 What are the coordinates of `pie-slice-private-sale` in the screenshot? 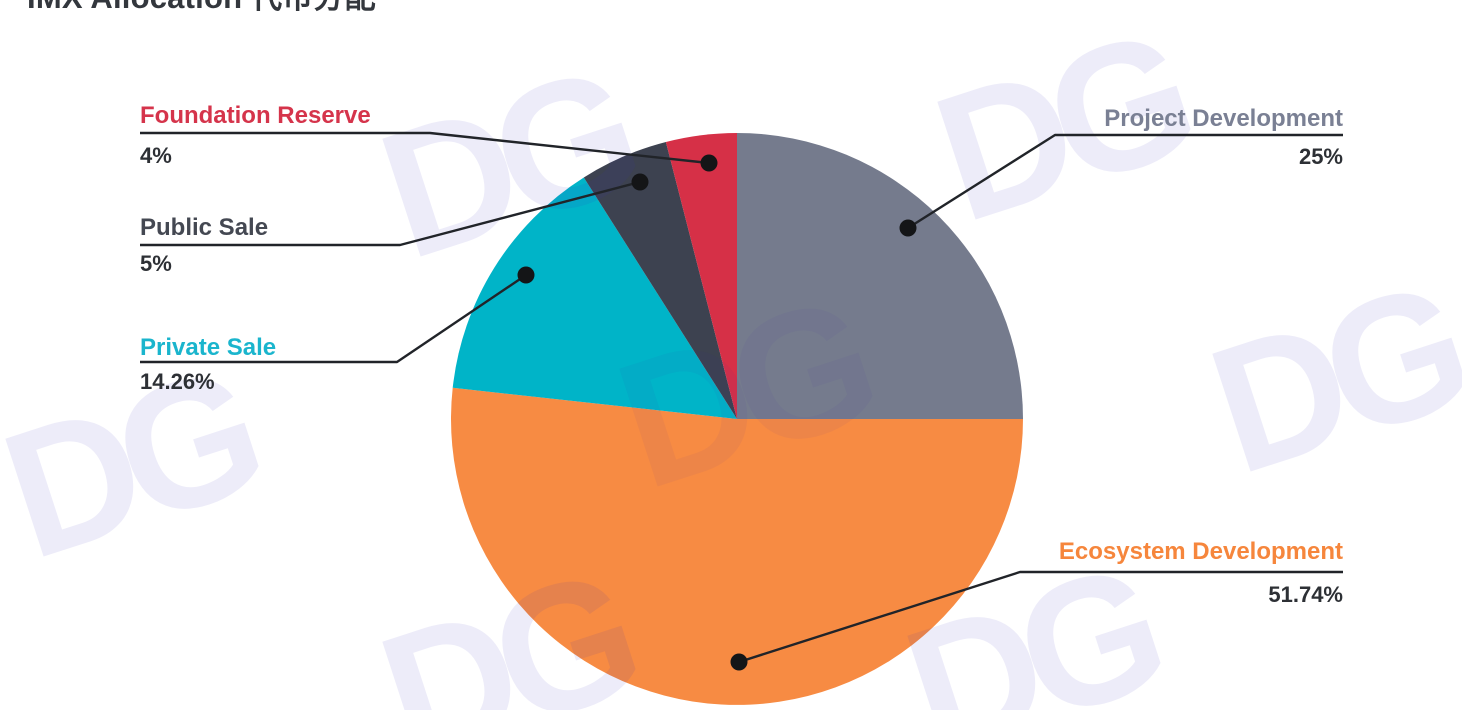 It's located at (594, 298).